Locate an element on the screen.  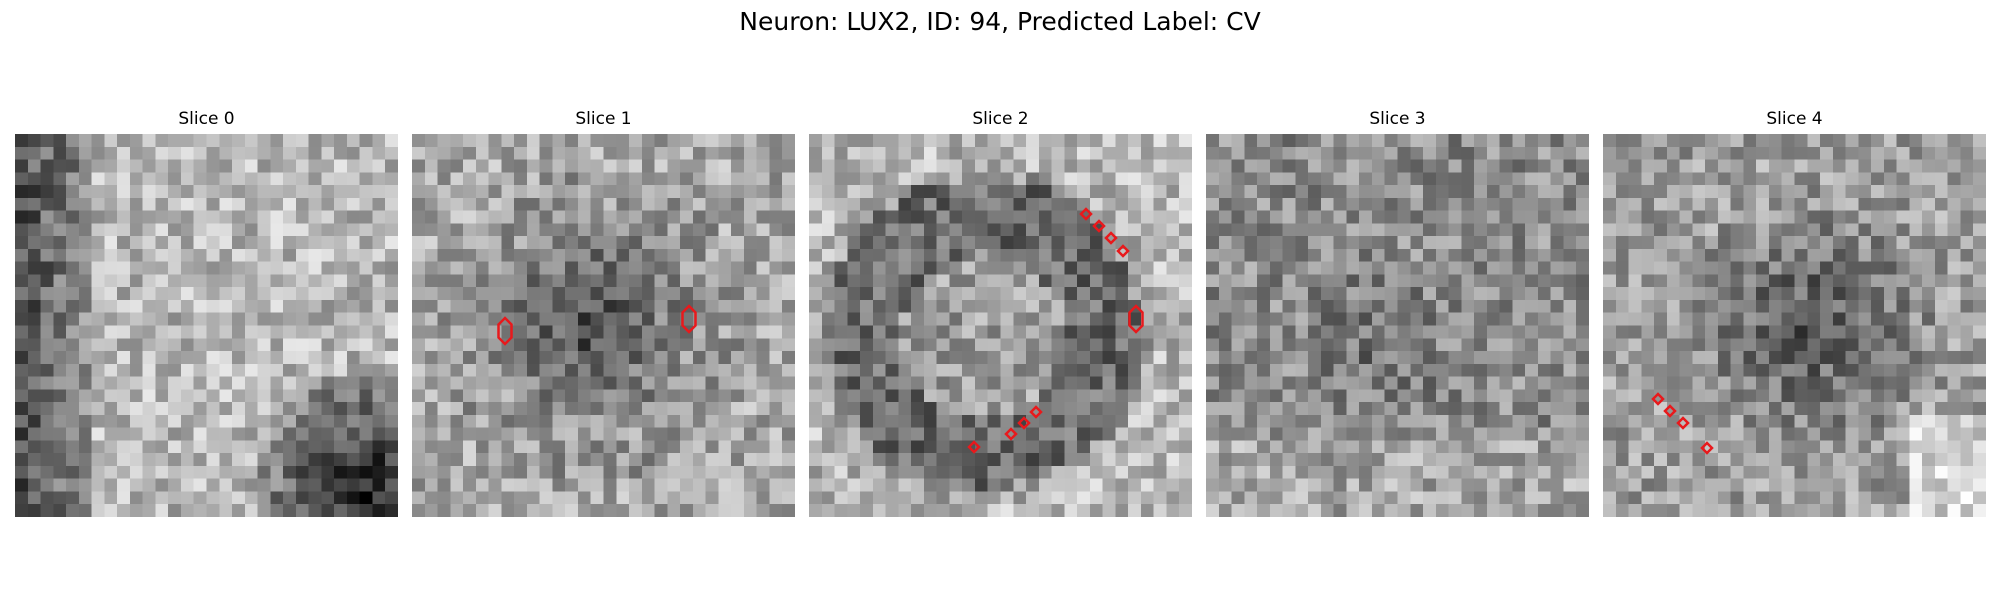
slice-title: Slice 4 is located at coordinates (1794, 119).